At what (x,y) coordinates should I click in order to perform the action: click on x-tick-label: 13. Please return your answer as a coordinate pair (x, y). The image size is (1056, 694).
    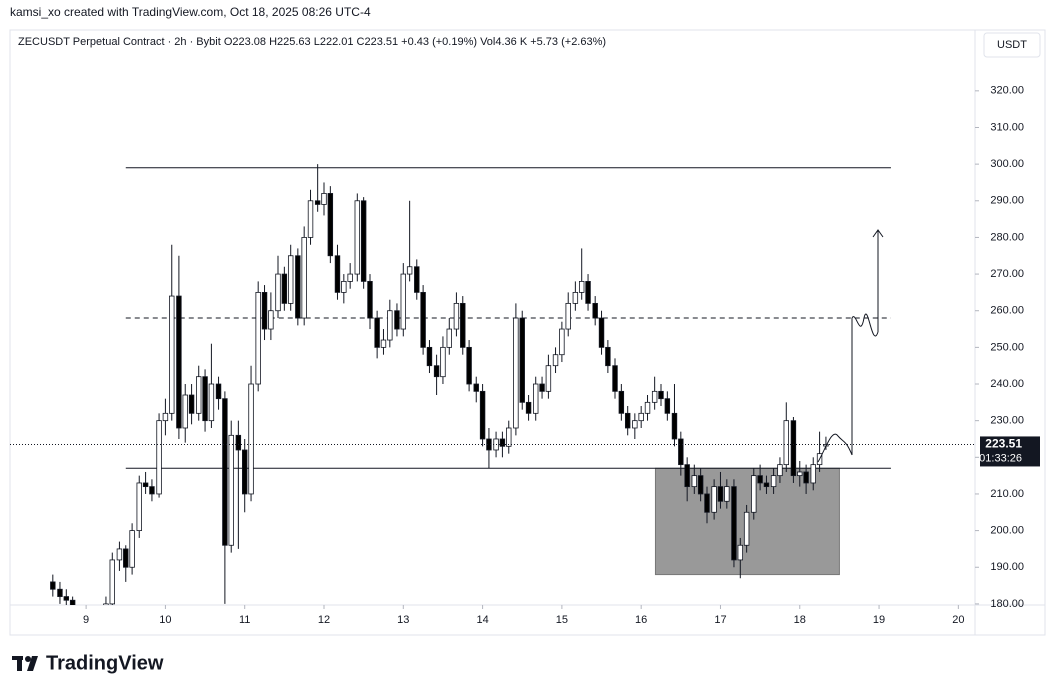
    Looking at the image, I should click on (403, 620).